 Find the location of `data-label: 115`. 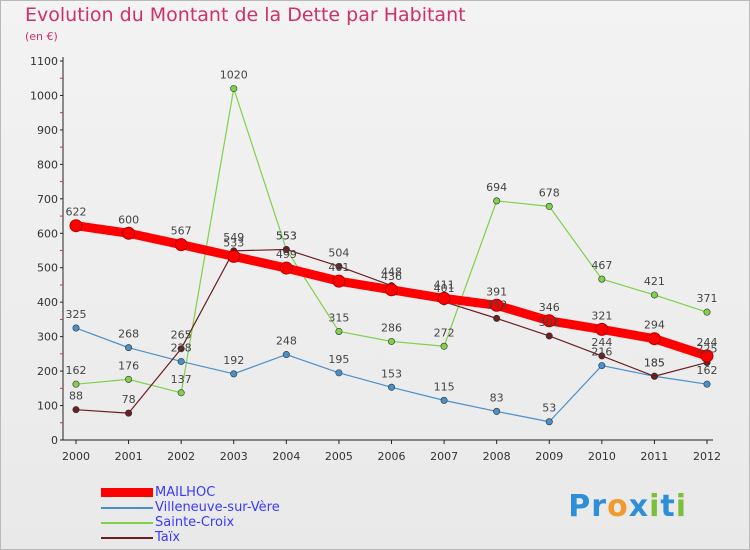

data-label: 115 is located at coordinates (444, 386).